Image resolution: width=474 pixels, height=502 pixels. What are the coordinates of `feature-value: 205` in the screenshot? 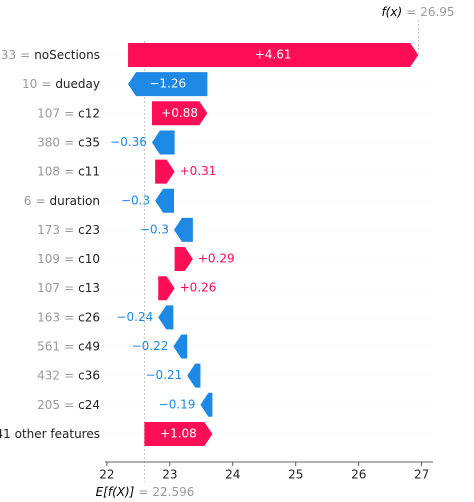 It's located at (48, 404).